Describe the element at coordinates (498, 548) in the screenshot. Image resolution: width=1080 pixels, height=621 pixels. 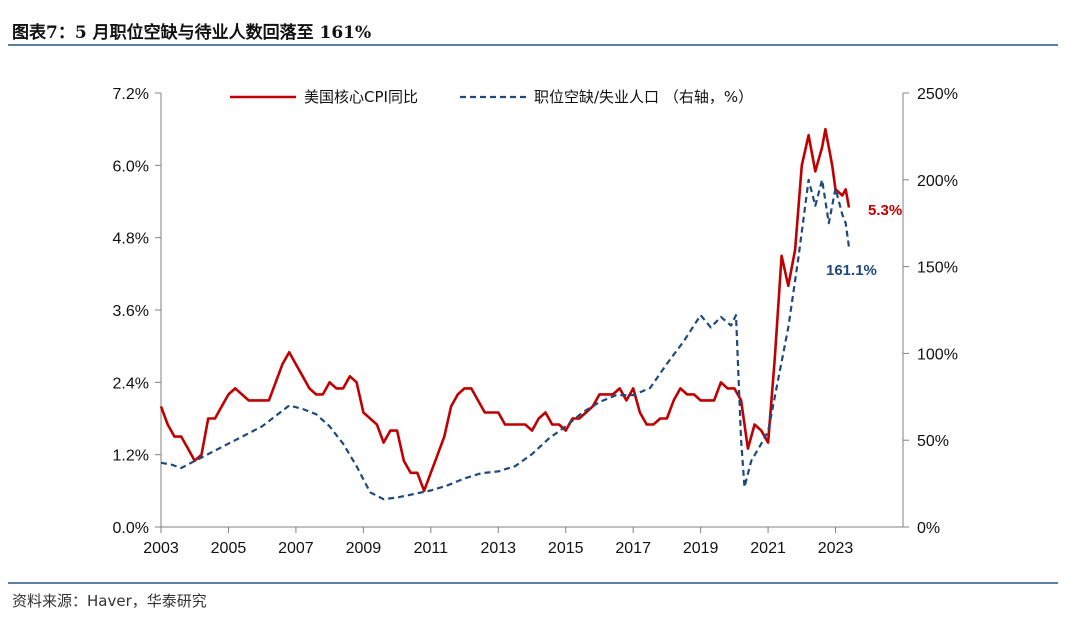
I see `x-tick-label: 2013` at that location.